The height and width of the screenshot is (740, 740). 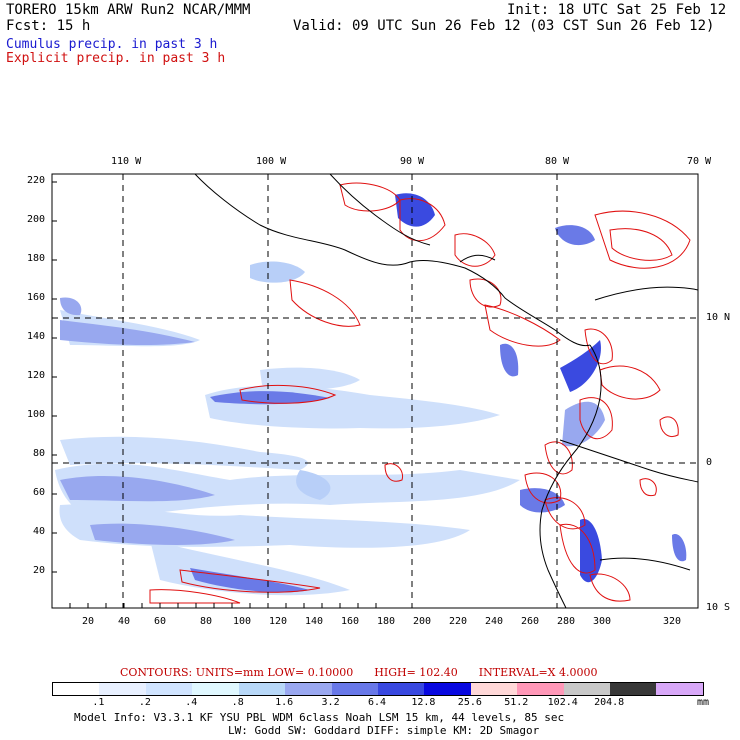 What do you see at coordinates (126, 161) in the screenshot?
I see `lon-label: 110 W` at bounding box center [126, 161].